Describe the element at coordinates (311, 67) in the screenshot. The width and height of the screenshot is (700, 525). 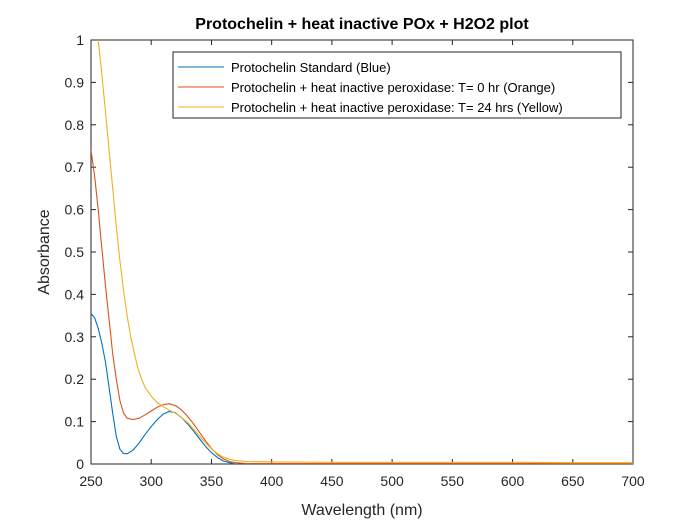
I see `legend-label-1: Protochelin Standard (Blue)` at that location.